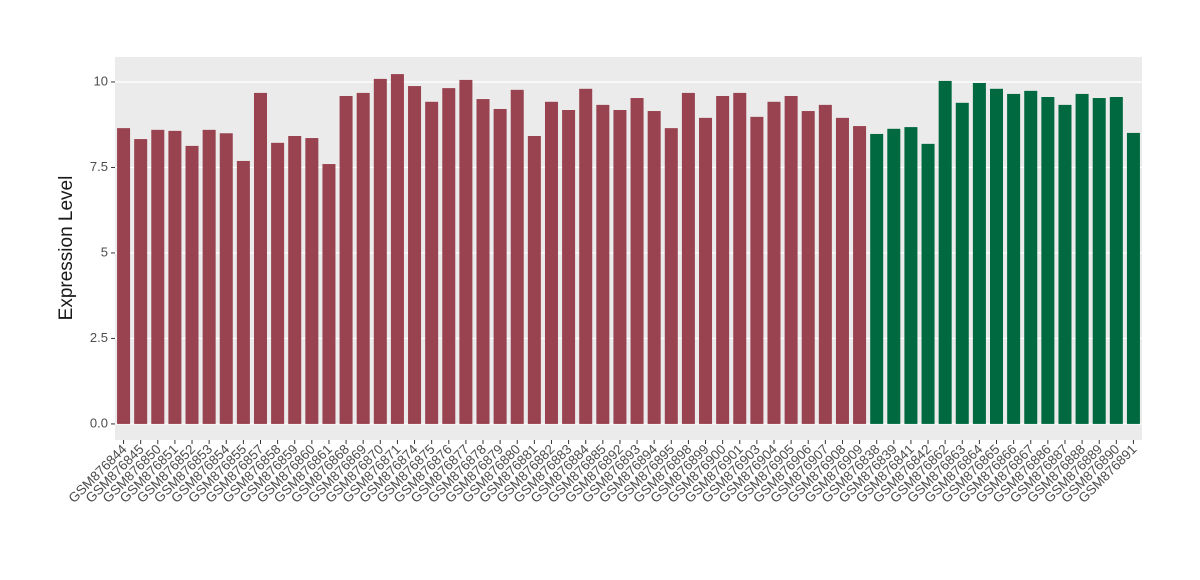 This screenshot has width=1200, height=580. Describe the element at coordinates (99, 166) in the screenshot. I see `y-tick-label: 7.5` at that location.